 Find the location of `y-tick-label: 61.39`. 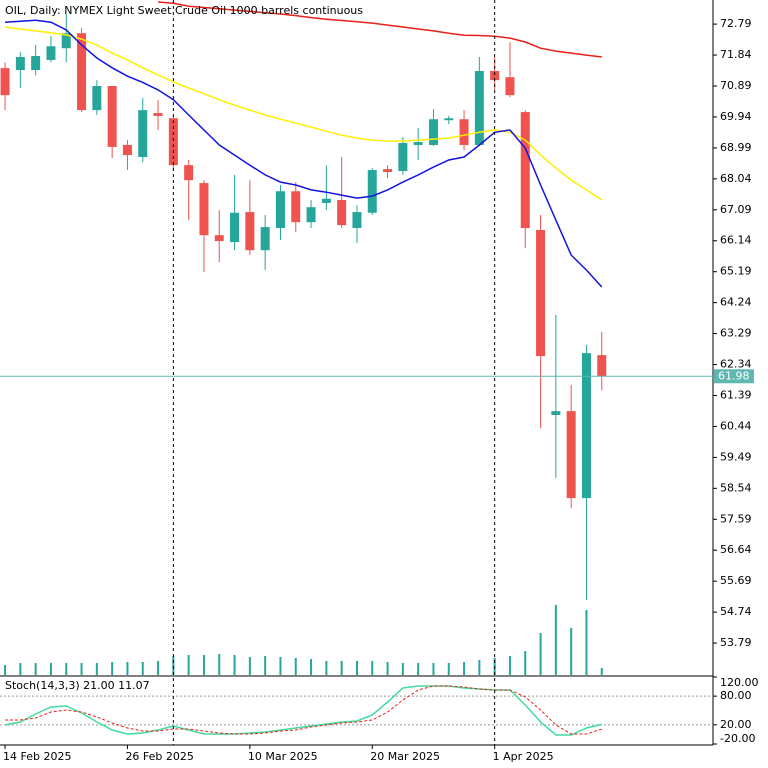

y-tick-label: 61.39 is located at coordinates (736, 394).